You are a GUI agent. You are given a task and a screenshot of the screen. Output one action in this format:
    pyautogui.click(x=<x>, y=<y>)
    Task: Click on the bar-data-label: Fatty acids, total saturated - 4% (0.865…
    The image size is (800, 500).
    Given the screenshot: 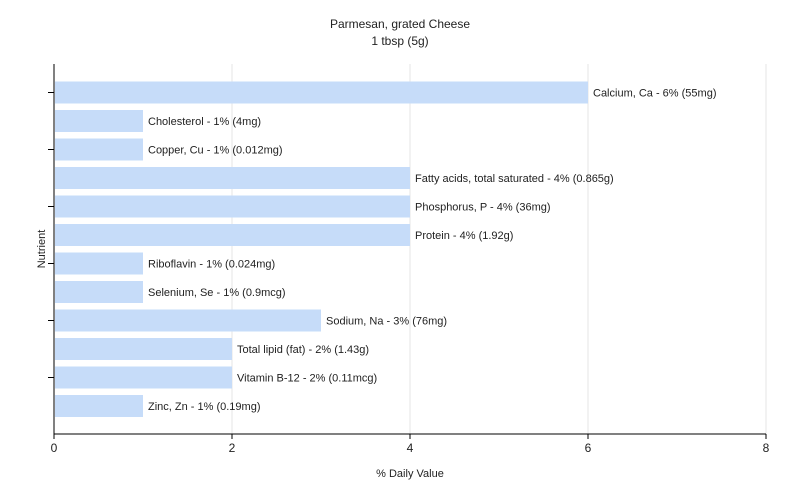 What is the action you would take?
    pyautogui.click(x=514, y=179)
    